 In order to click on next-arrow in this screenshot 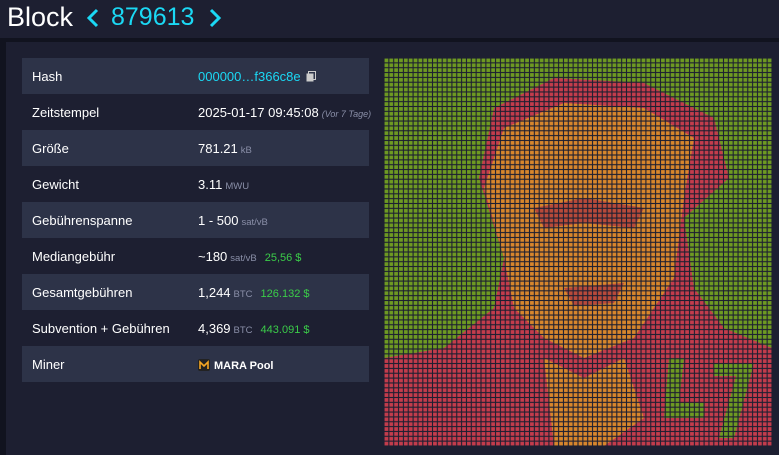, I will do `click(215, 18)`.